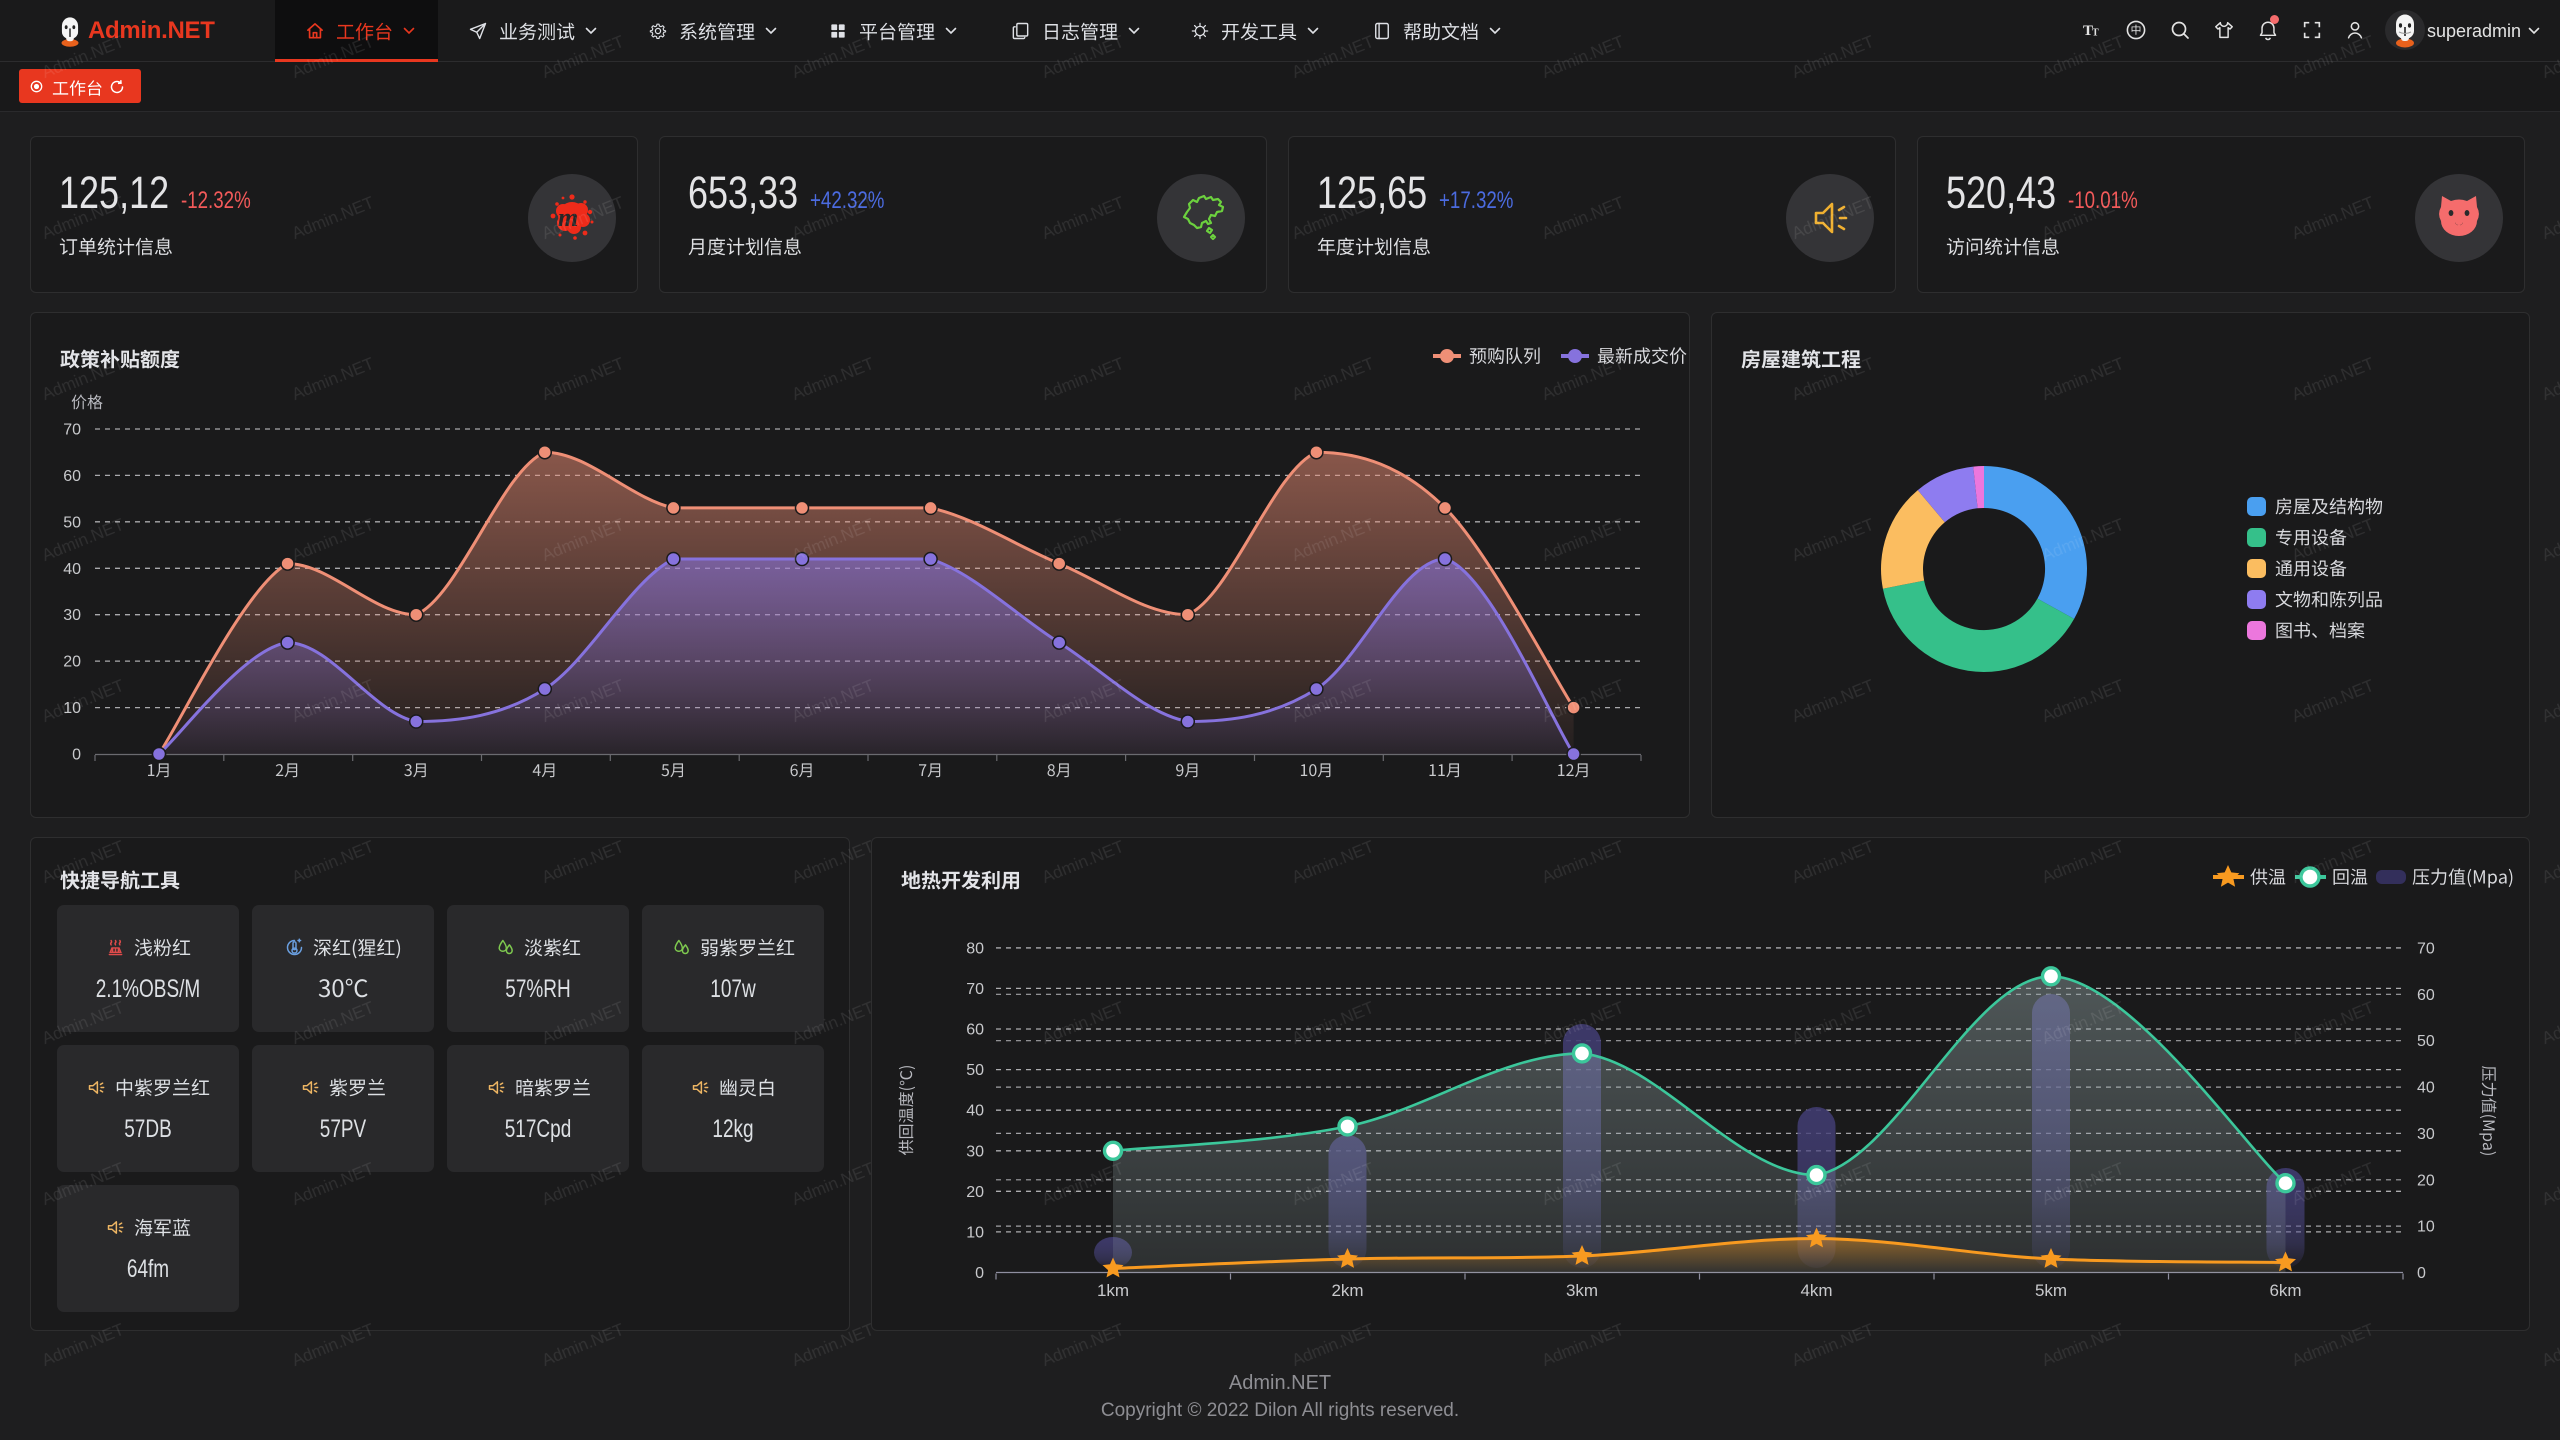 Image resolution: width=2560 pixels, height=1440 pixels. Describe the element at coordinates (1582, 1290) in the screenshot. I see `svg-text: 3km` at that location.